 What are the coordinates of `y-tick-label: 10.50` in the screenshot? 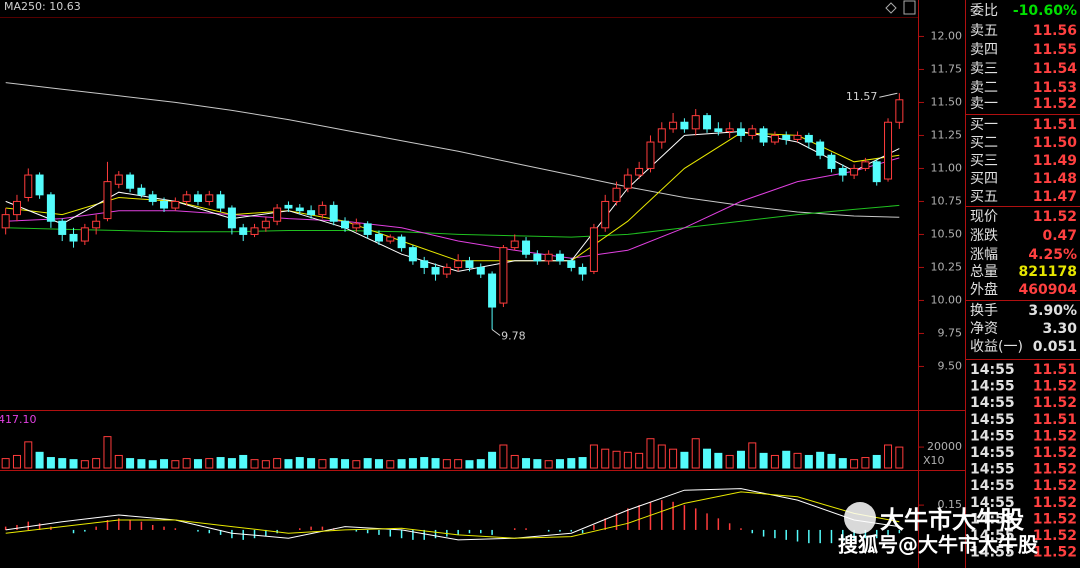 It's located at (947, 233).